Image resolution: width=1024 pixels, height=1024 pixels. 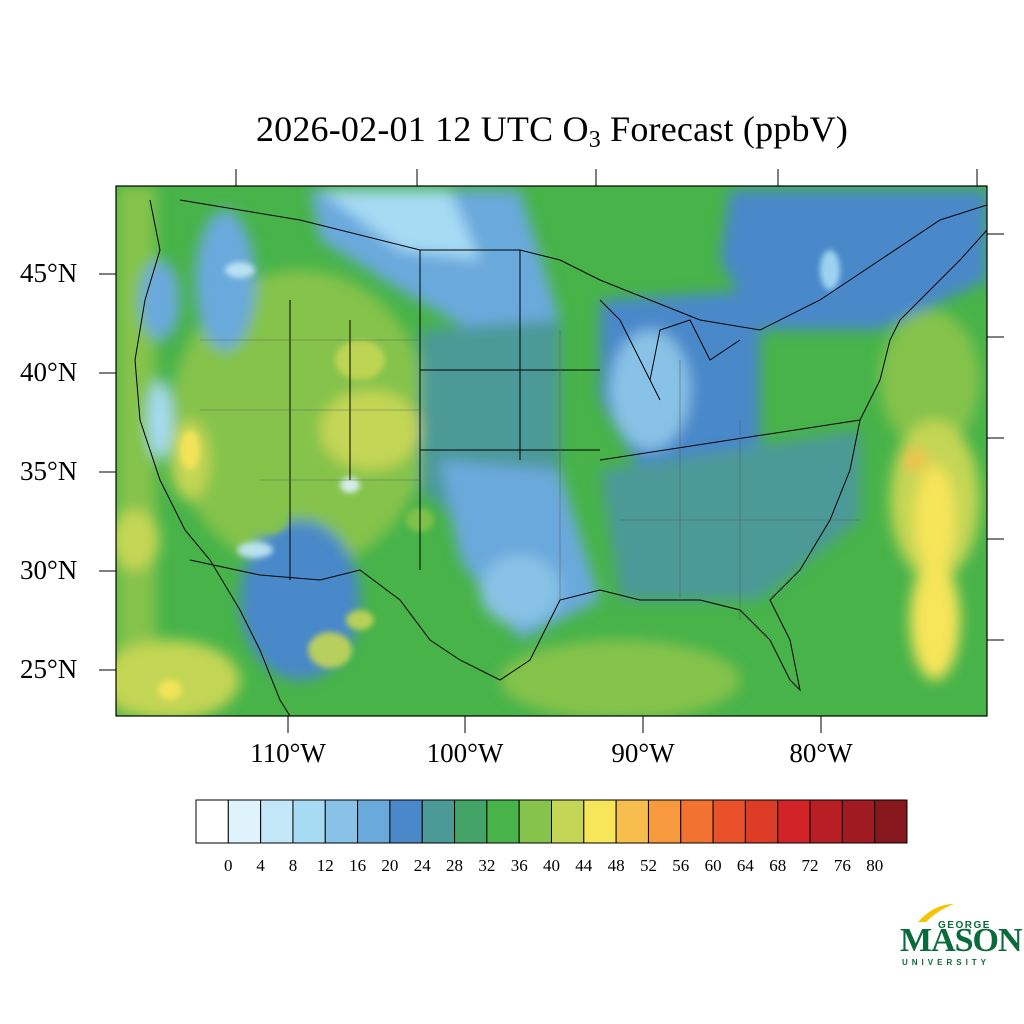 What do you see at coordinates (724, 129) in the screenshot?
I see `title-suffix: Forecast (ppbV)` at bounding box center [724, 129].